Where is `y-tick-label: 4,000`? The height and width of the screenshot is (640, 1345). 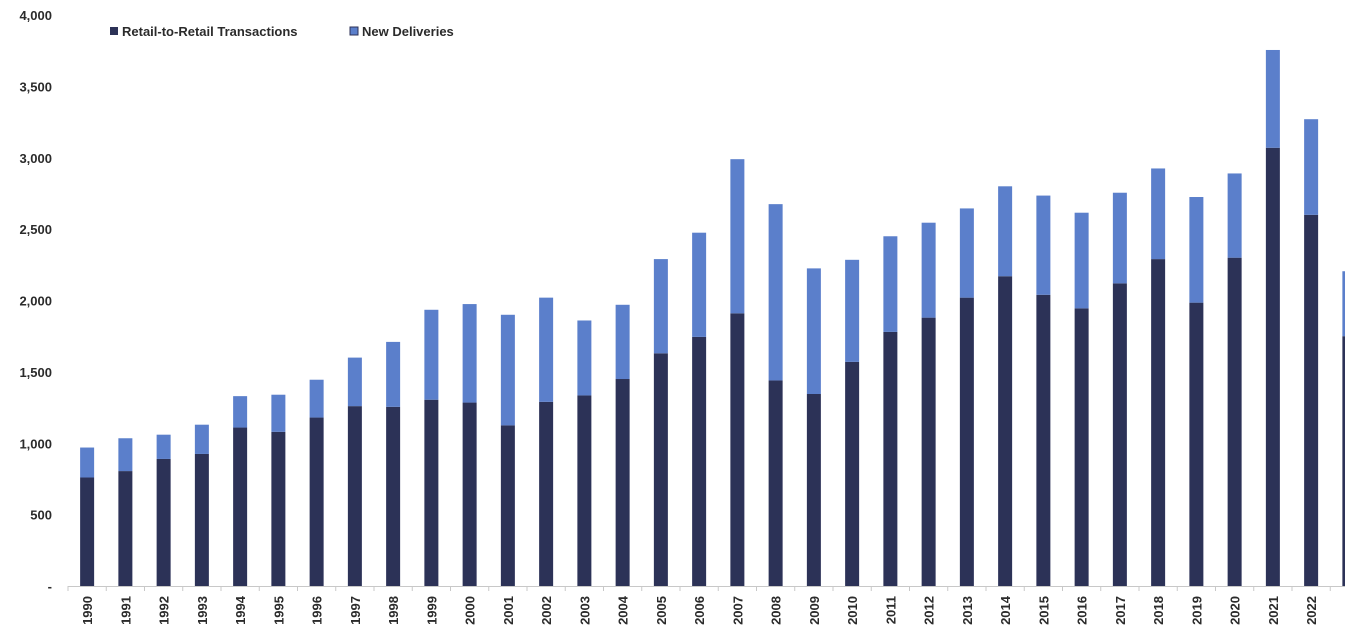 y-tick-label: 4,000 is located at coordinates (35, 15).